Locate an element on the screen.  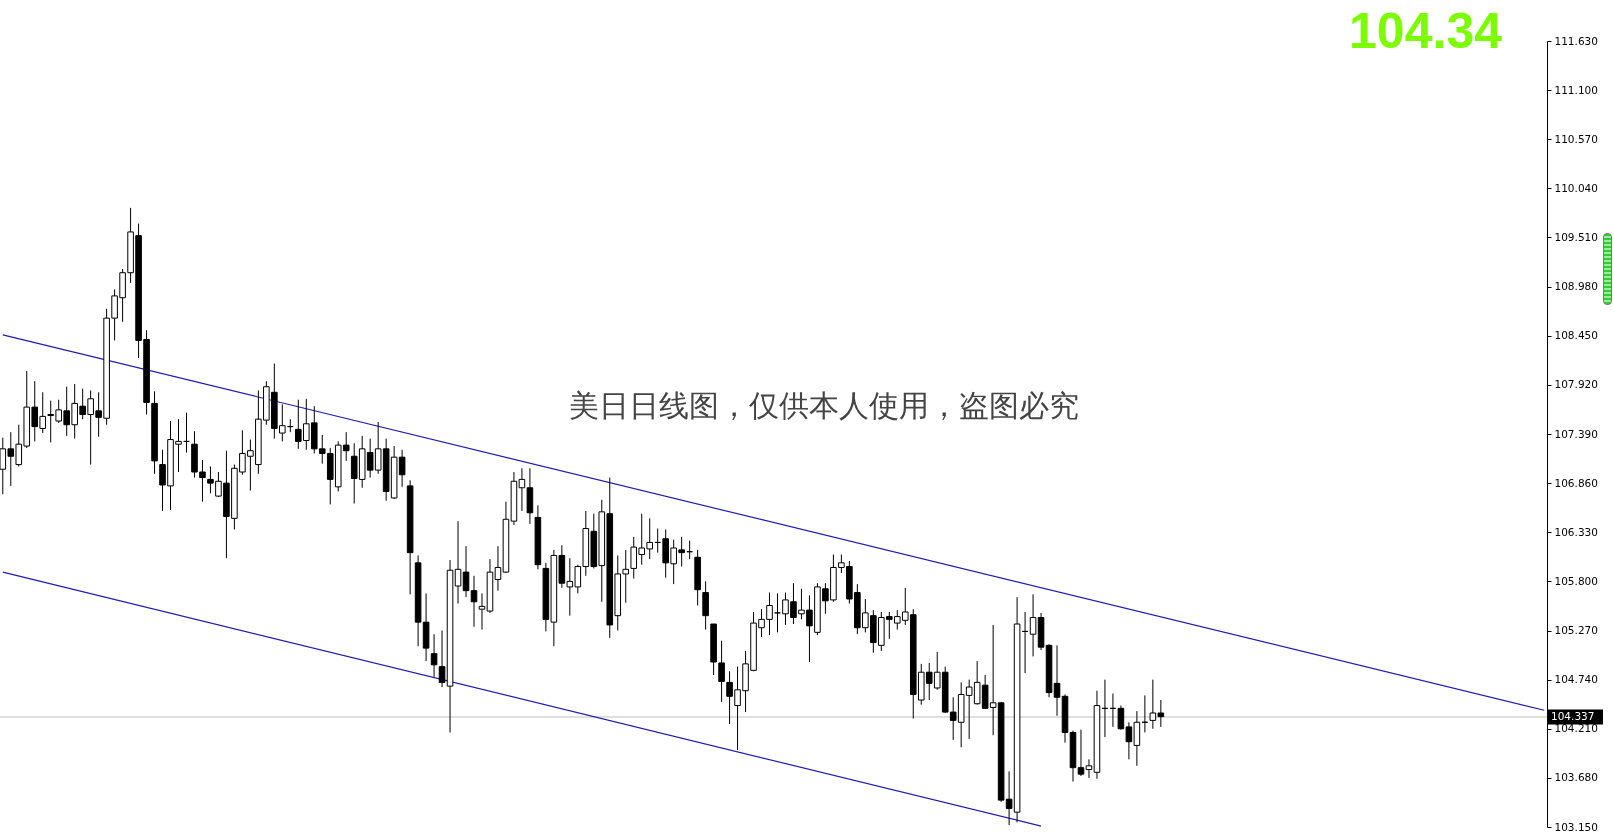
y-tick-label: 108.450 is located at coordinates (1576, 335).